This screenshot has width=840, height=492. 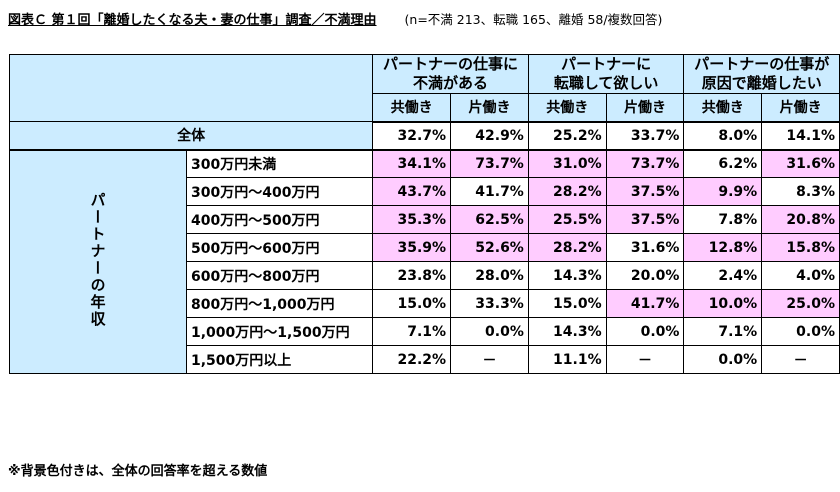 What do you see at coordinates (567, 219) in the screenshot?
I see `value-cell-highlighted: 25.5%` at bounding box center [567, 219].